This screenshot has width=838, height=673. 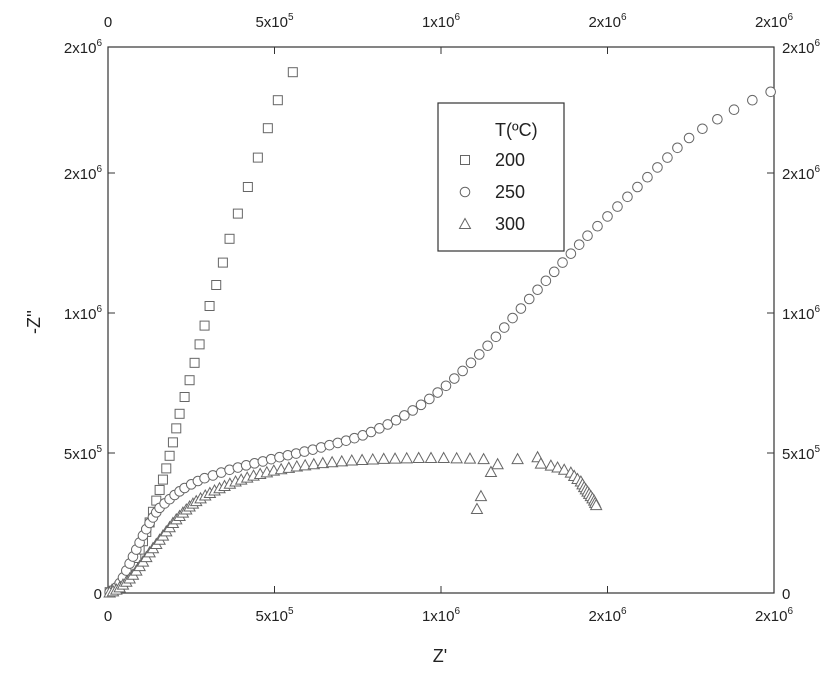 What do you see at coordinates (801, 313) in the screenshot?
I see `y-tick-label-right: 1x10⁶` at bounding box center [801, 313].